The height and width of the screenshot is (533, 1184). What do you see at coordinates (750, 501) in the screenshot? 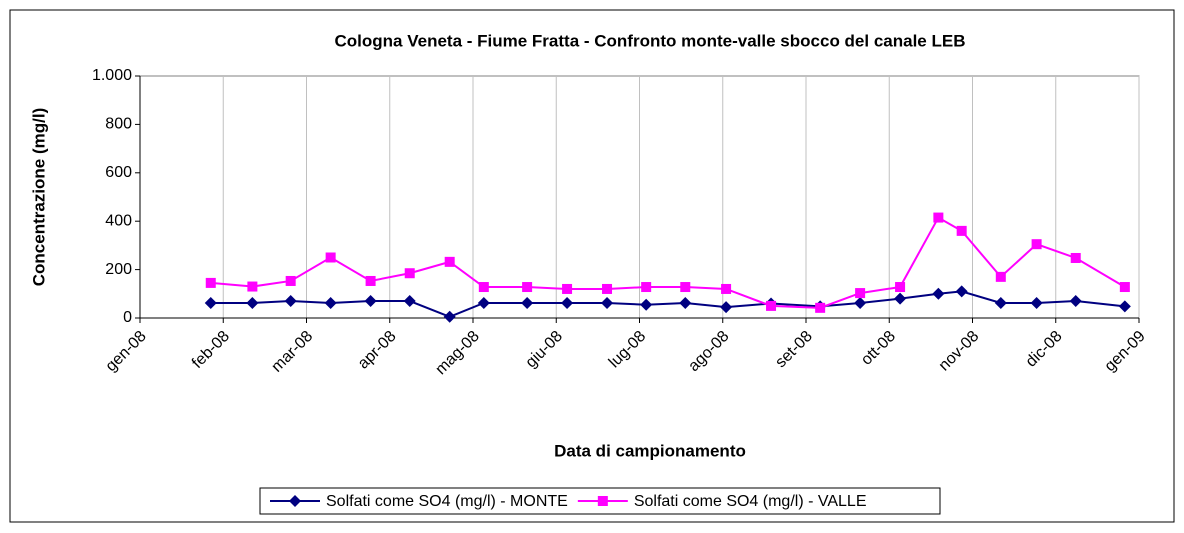
I see `legend-label: Solfati come SO4 (mg/l) - VALLE` at bounding box center [750, 501].